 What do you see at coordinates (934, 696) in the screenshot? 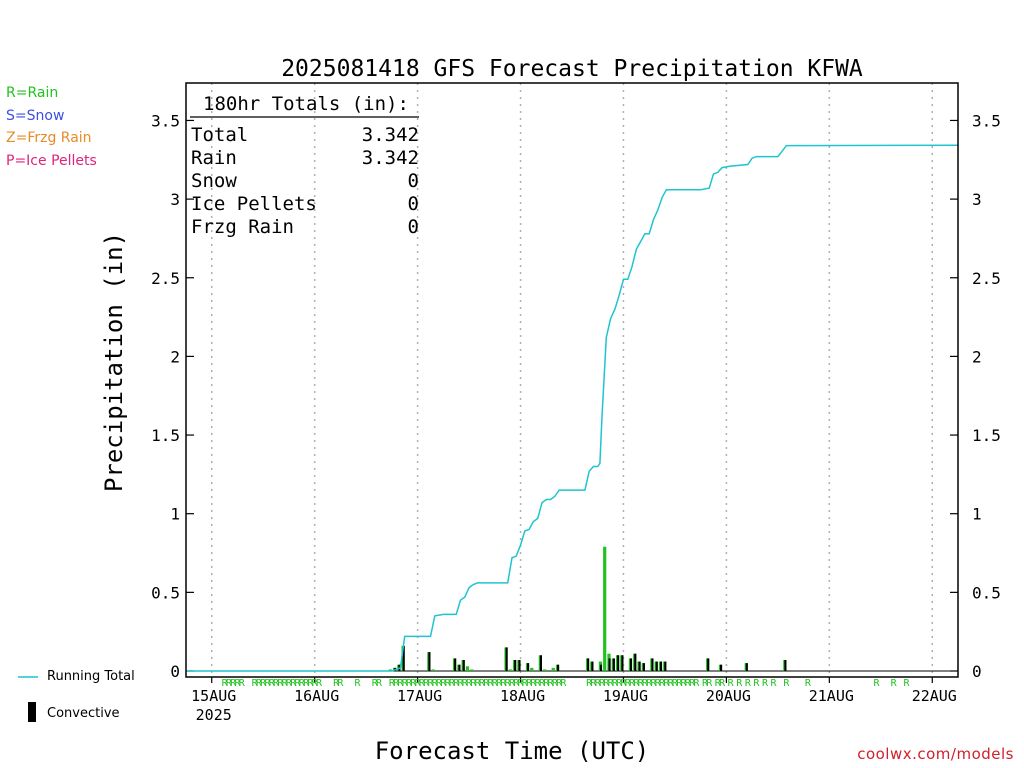
I see `x-tick-label: 22AUG` at bounding box center [934, 696].